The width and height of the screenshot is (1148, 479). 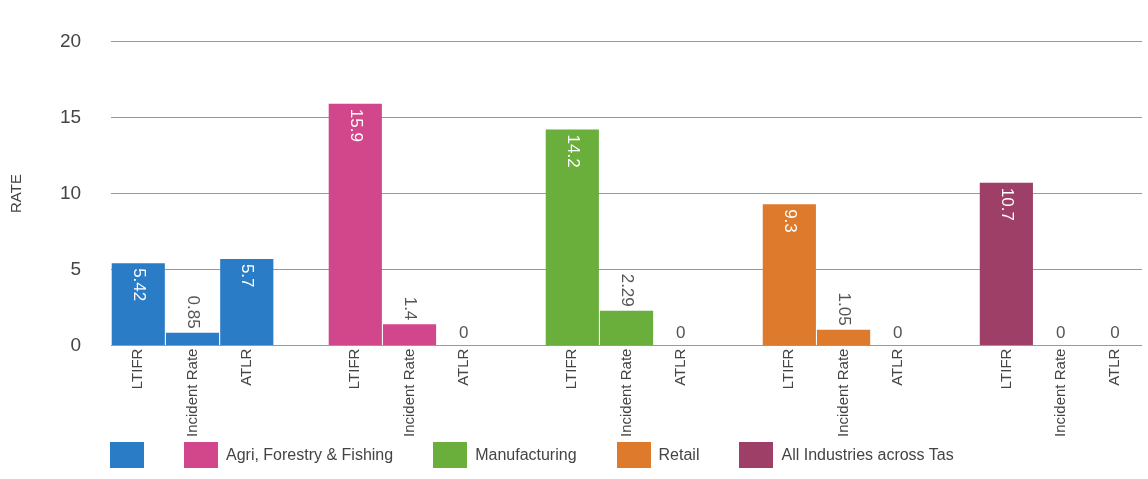 What do you see at coordinates (248, 275) in the screenshot?
I see `data-label: 5.7` at bounding box center [248, 275].